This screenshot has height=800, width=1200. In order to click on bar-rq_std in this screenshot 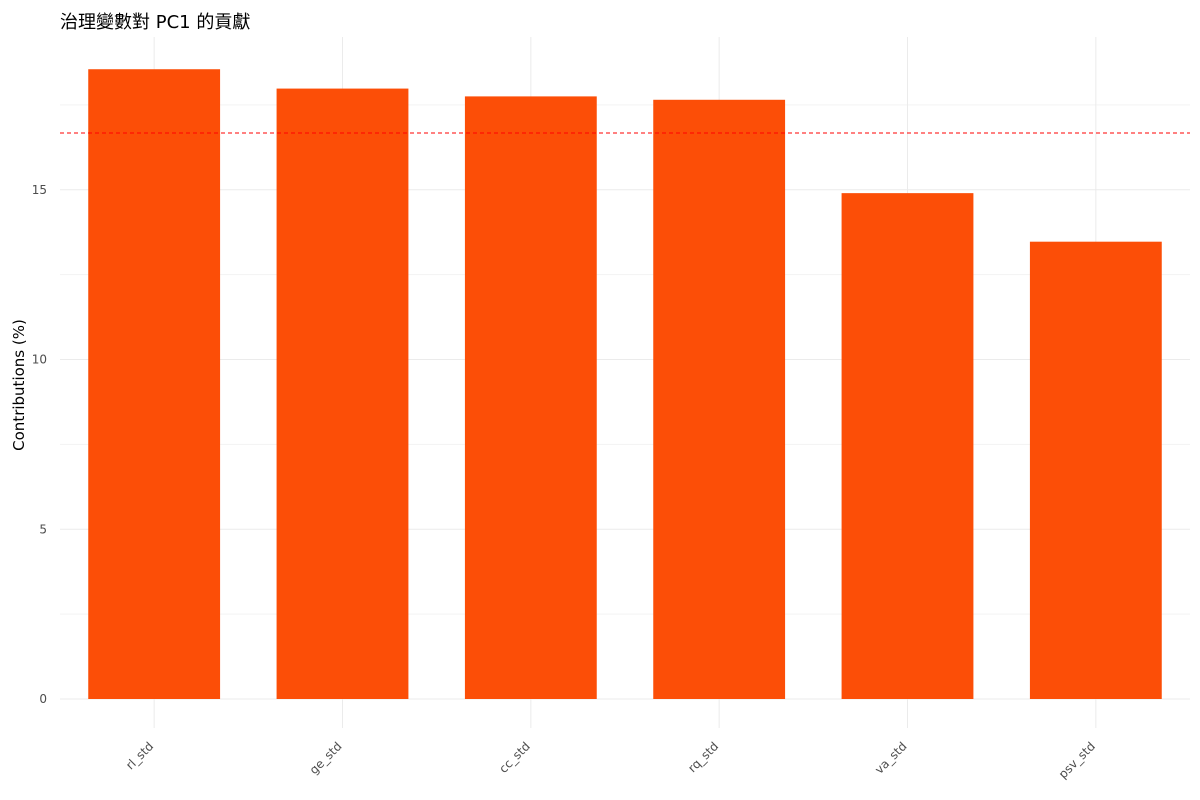, I will do `click(719, 399)`.